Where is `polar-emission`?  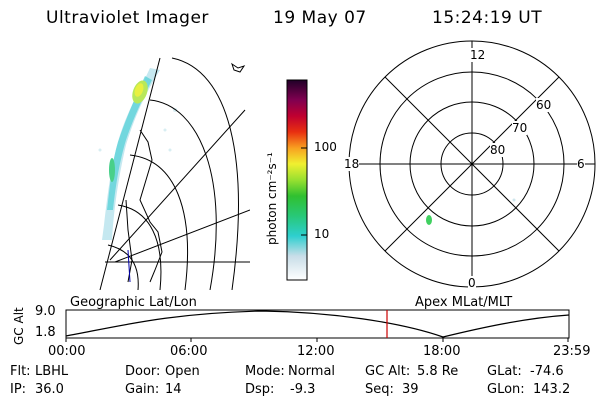 polar-emission is located at coordinates (429, 220).